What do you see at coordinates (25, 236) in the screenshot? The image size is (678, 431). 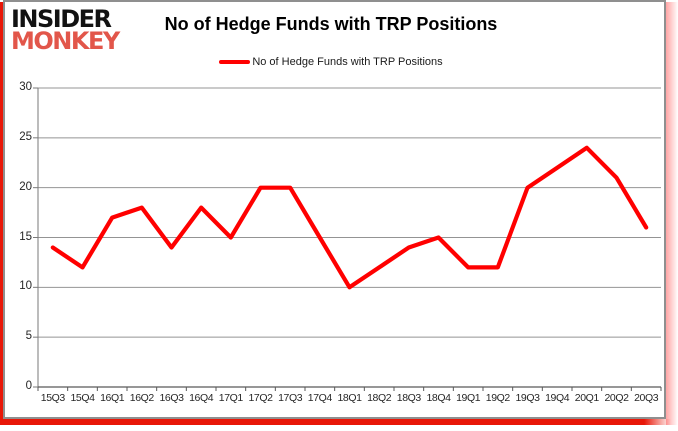 I see `y-axis-tick-label: 15` at bounding box center [25, 236].